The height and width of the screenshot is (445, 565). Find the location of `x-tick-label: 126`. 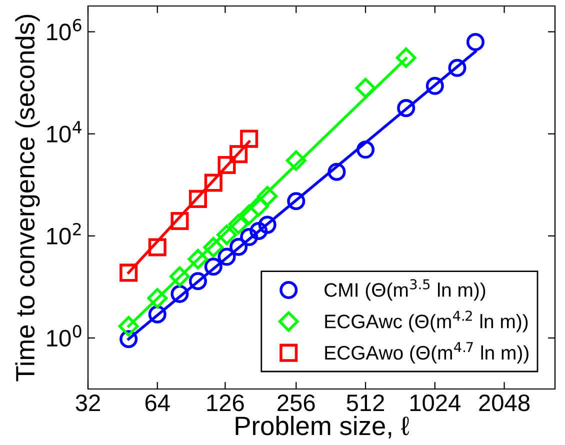

x-tick-label: 126 is located at coordinates (225, 403).